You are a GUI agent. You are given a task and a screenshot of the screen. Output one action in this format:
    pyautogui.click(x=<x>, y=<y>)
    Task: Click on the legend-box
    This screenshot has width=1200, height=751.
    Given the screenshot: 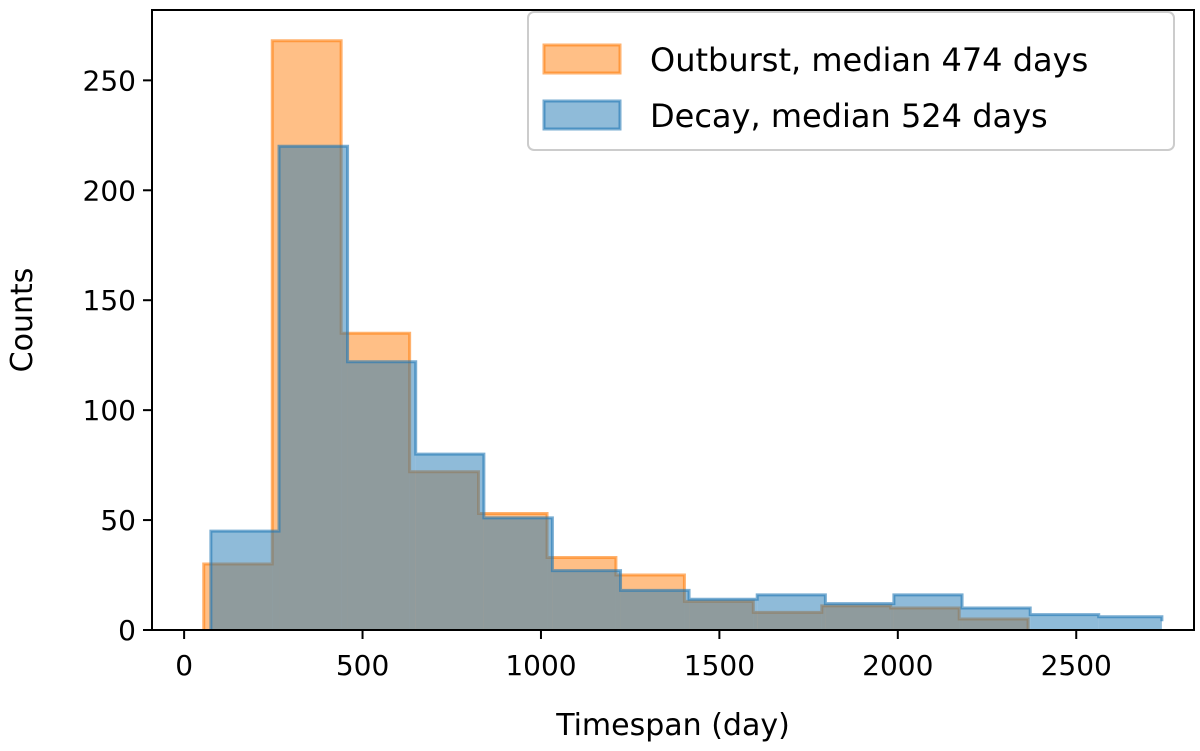 What is the action you would take?
    pyautogui.click(x=851, y=81)
    